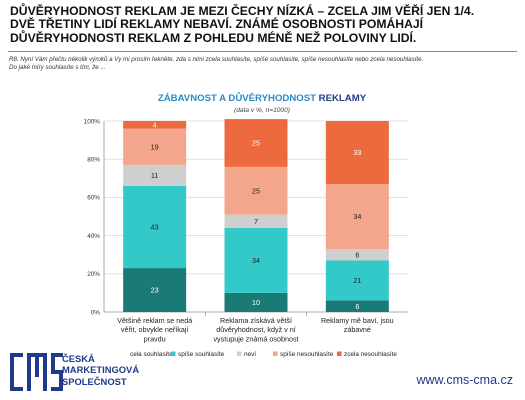 Image resolution: width=525 pixels, height=400 pixels. Describe the element at coordinates (93, 160) in the screenshot. I see `y-tick-label: 80%` at that location.